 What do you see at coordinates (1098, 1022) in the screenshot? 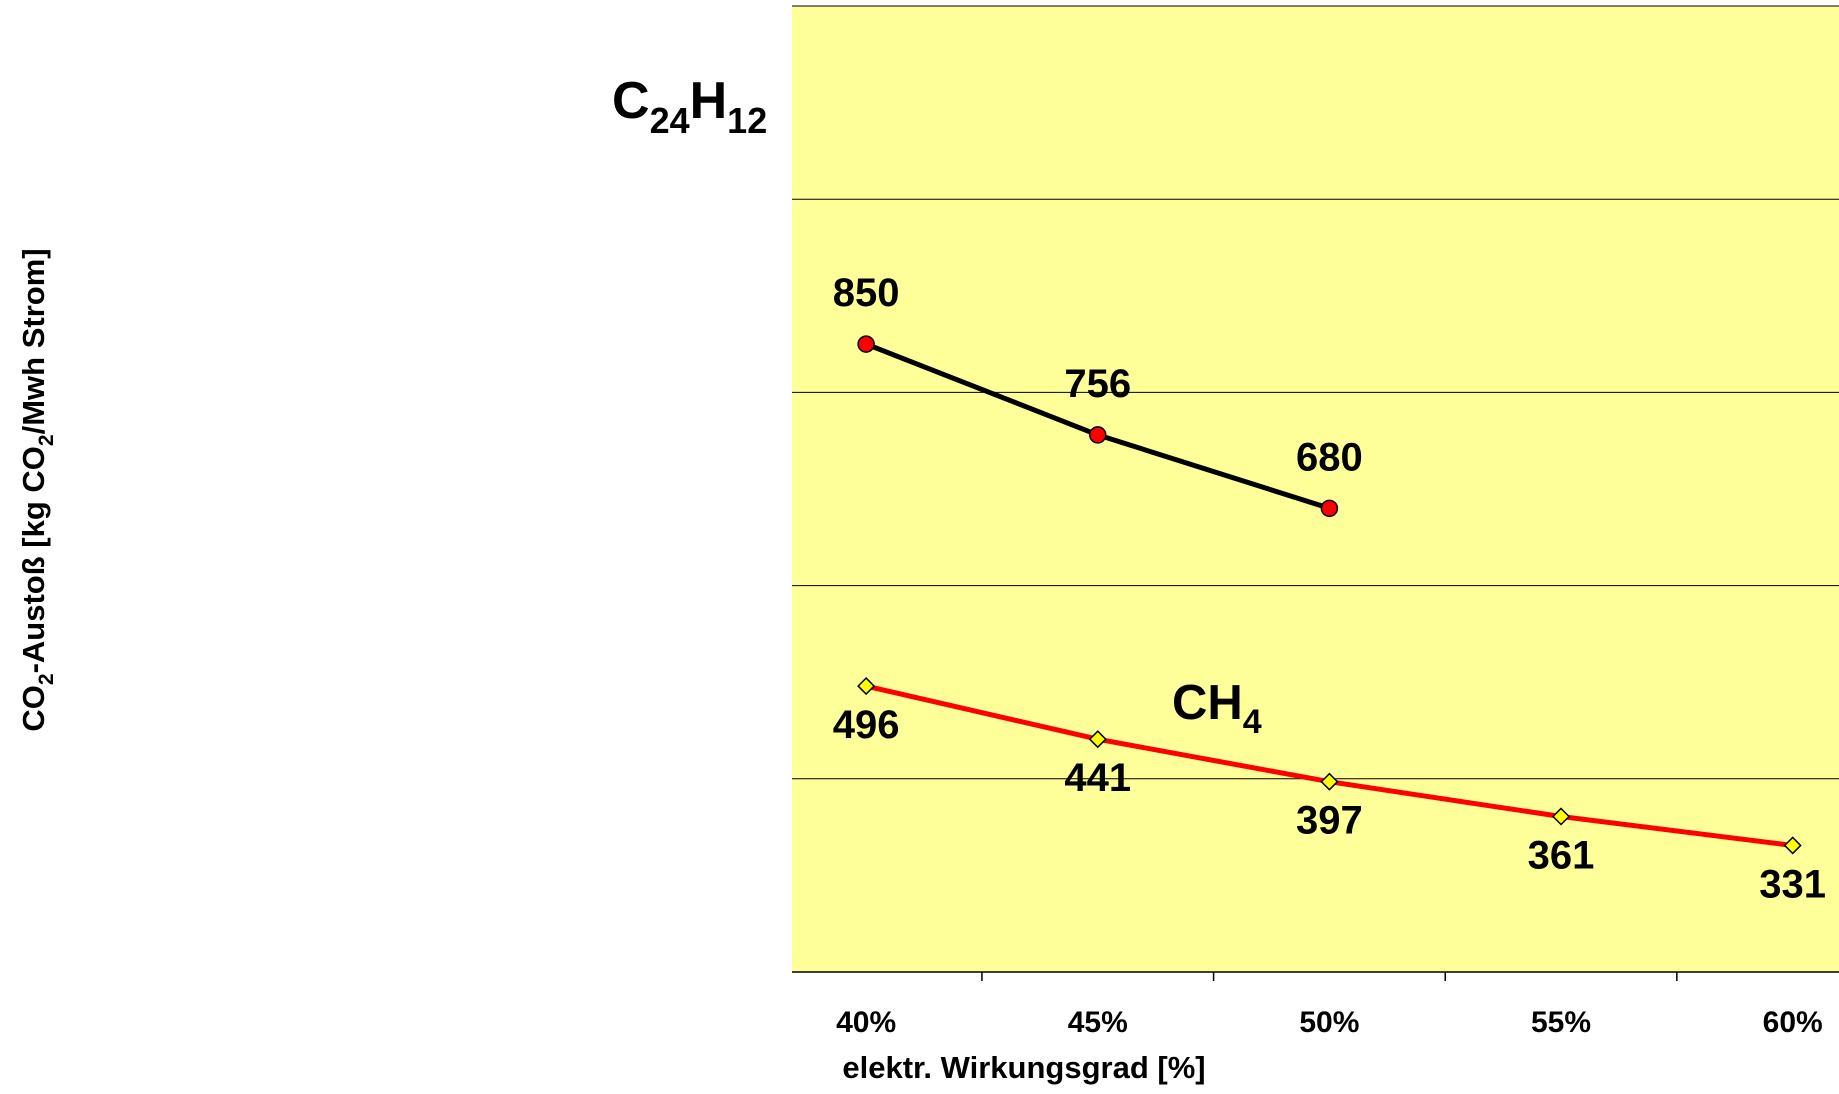
I see `x-tick-label: 45%` at bounding box center [1098, 1022].